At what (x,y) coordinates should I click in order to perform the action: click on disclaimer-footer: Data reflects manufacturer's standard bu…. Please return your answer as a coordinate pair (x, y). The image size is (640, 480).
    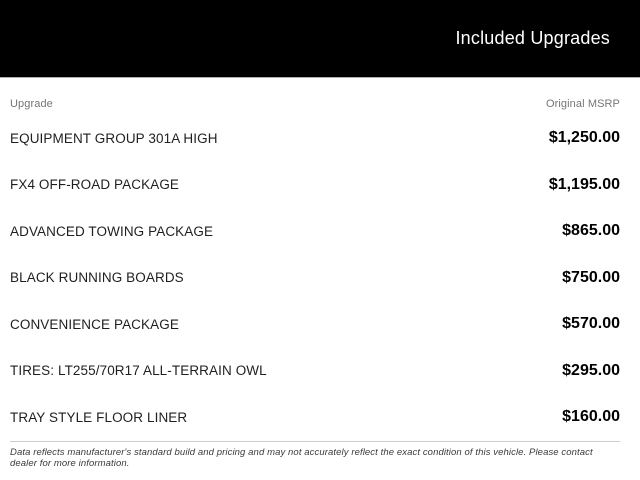
    Looking at the image, I should click on (315, 454).